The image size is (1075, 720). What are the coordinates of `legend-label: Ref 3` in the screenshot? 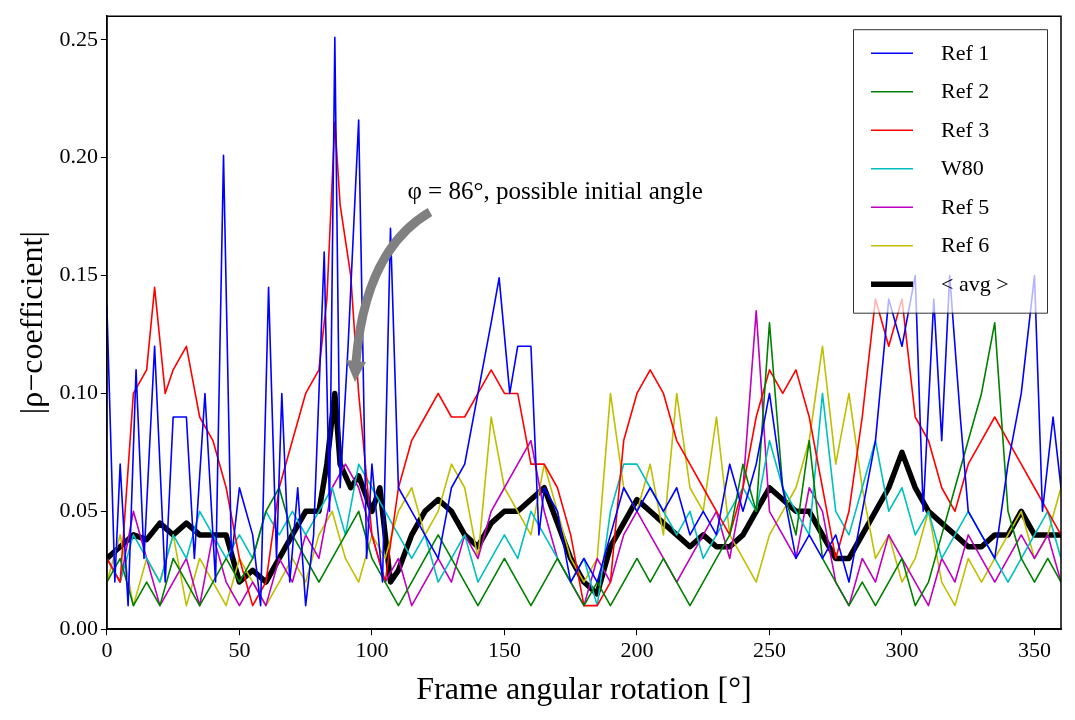 It's located at (965, 129).